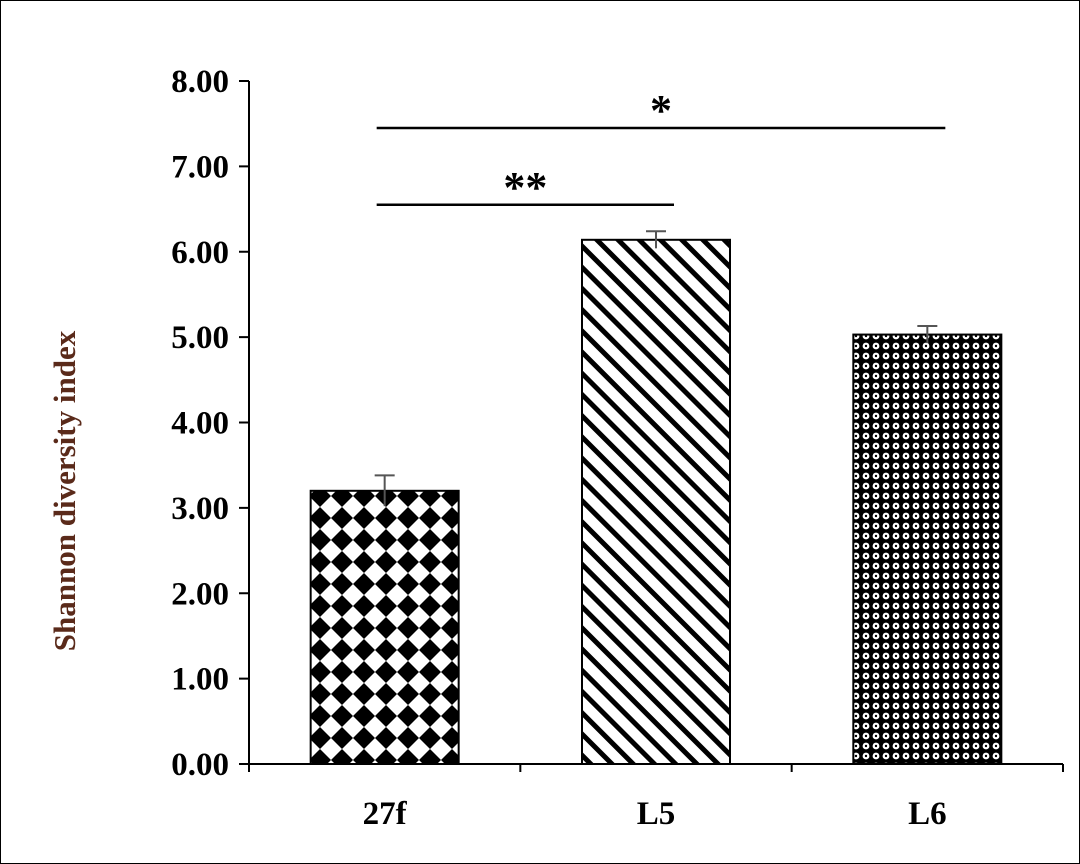 This screenshot has width=1080, height=864. I want to click on y-tick-label: 1.00, so click(200, 680).